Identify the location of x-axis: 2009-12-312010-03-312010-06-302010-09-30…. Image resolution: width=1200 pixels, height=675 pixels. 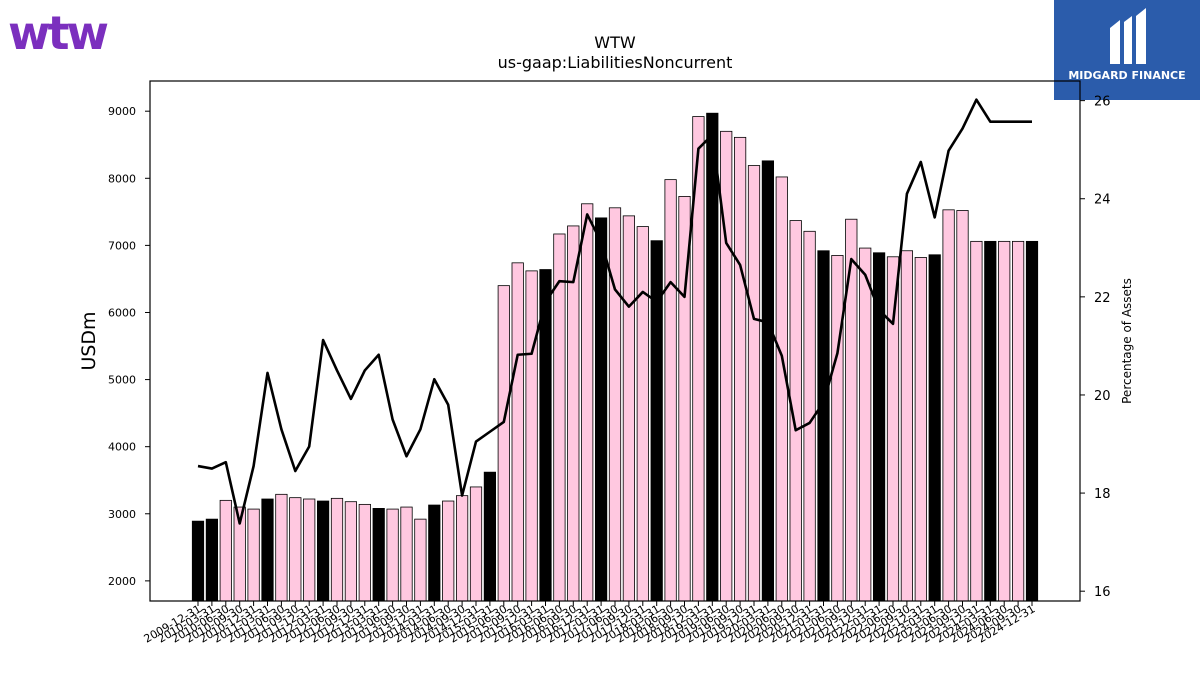
(590, 623).